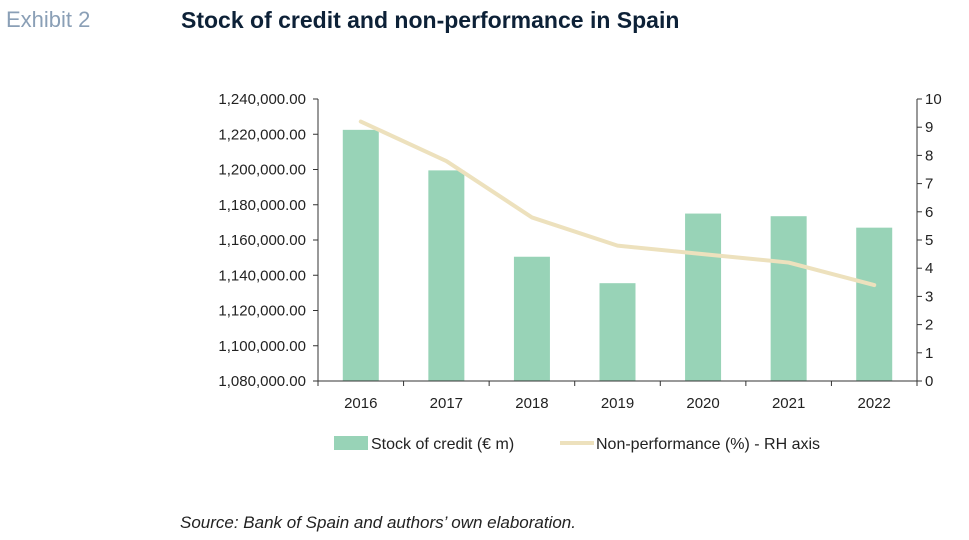 The image size is (969, 540). What do you see at coordinates (929, 212) in the screenshot?
I see `y-right-tick-label: 6` at bounding box center [929, 212].